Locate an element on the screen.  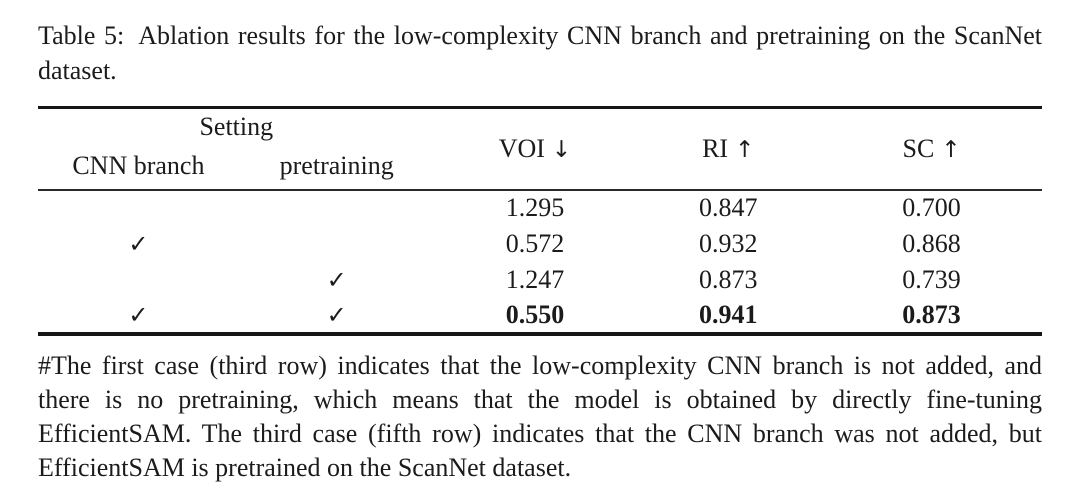
ri-value: 0.932 is located at coordinates (728, 243).